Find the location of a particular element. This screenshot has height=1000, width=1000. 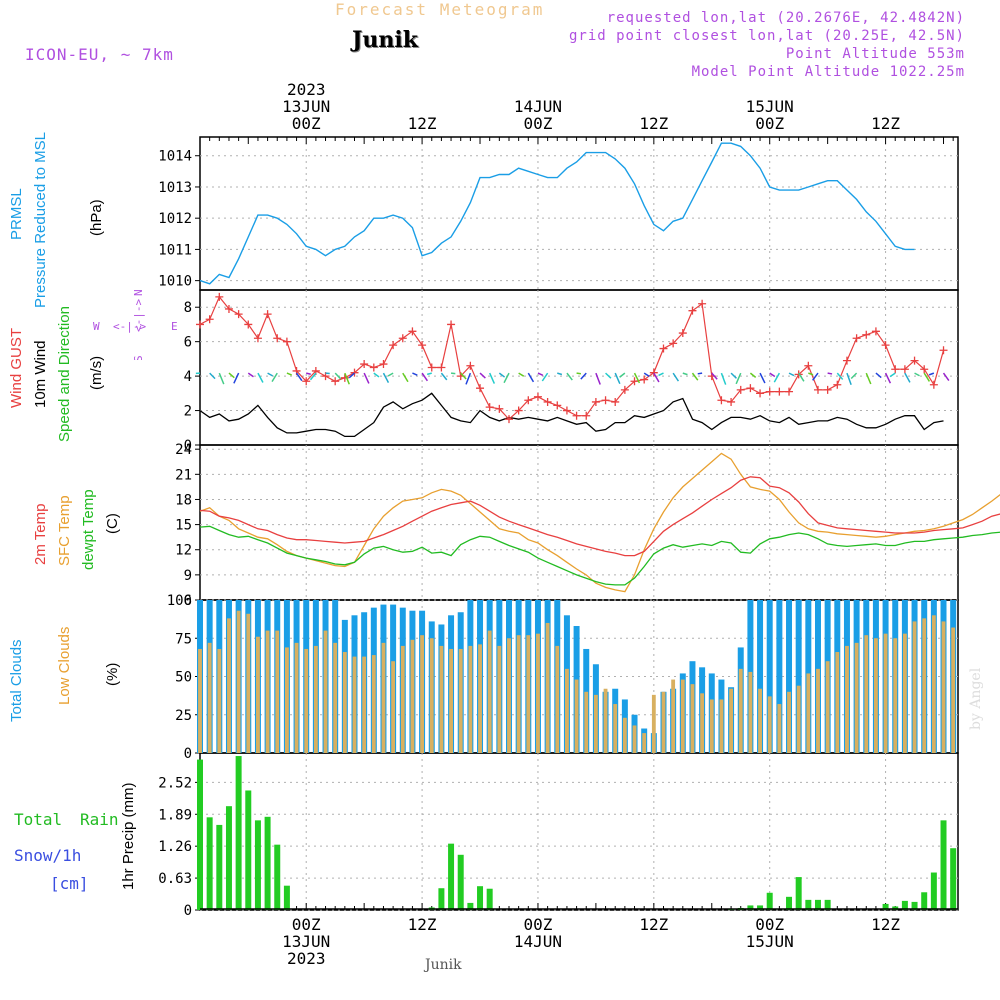

y-tick-label: 1014 is located at coordinates (175, 157).